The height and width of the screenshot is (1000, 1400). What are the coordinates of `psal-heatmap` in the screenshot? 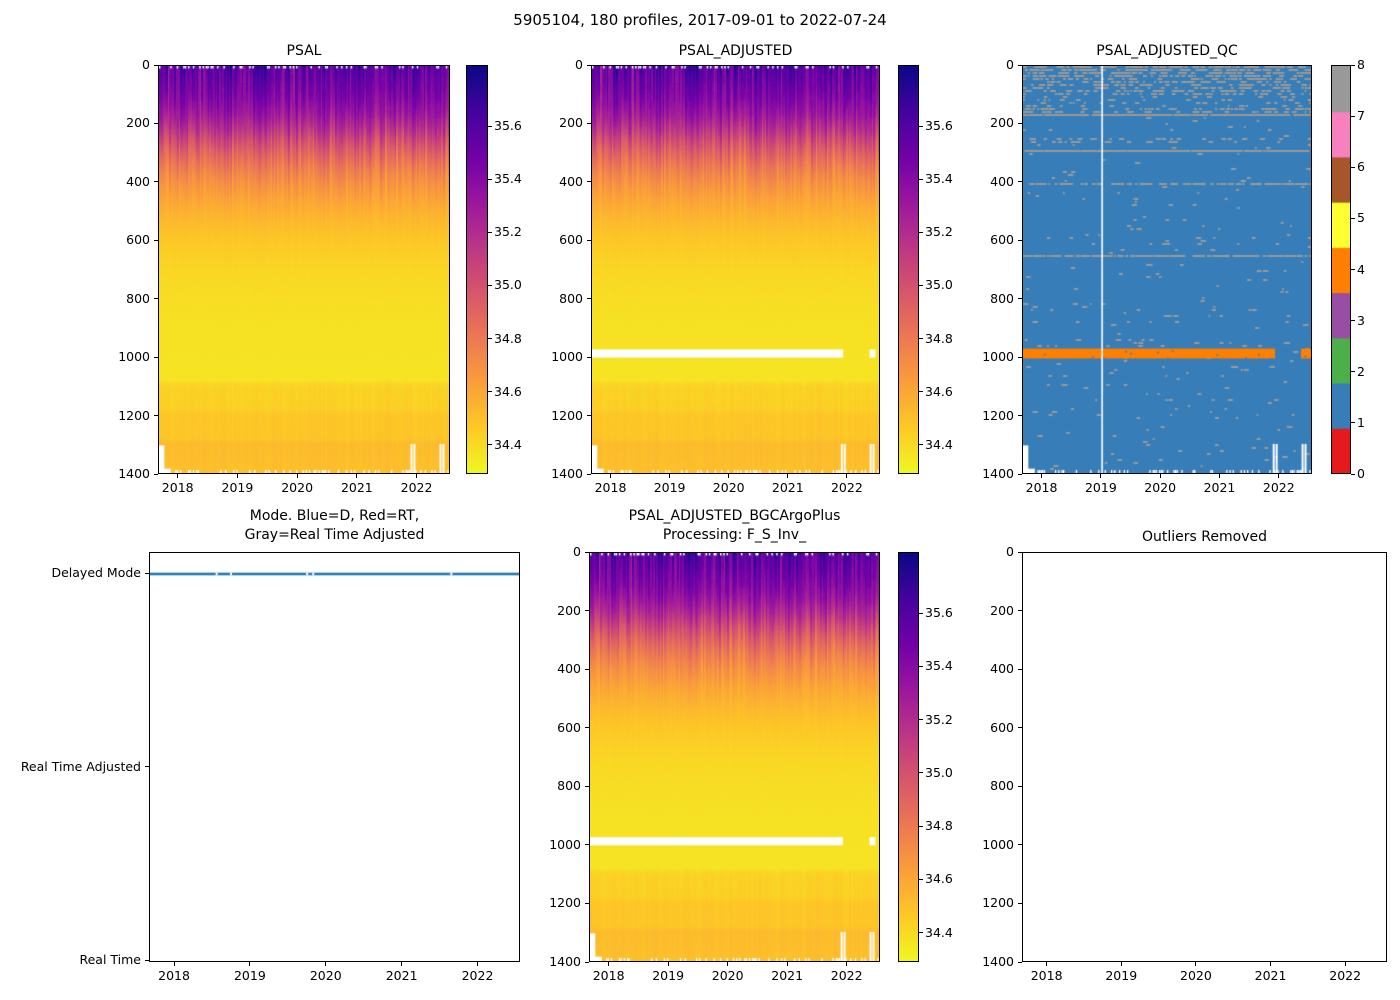 It's located at (304, 269).